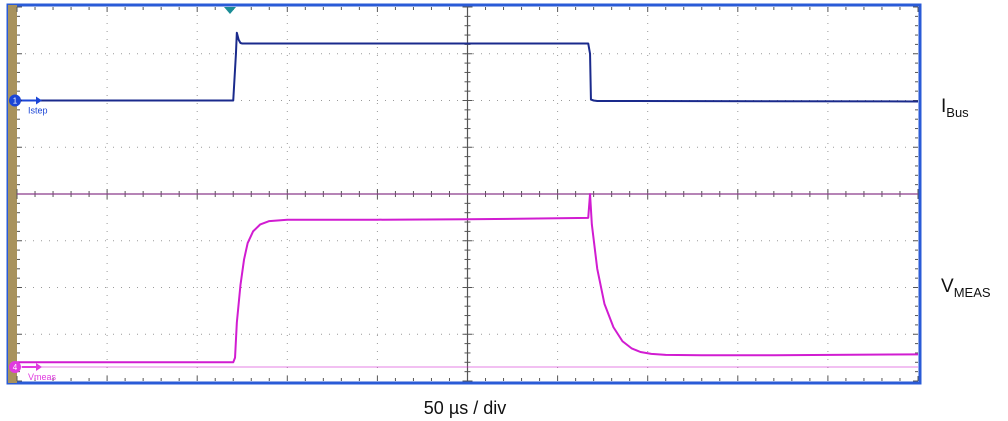  Describe the element at coordinates (957, 112) in the screenshot. I see `ibus-label-sub: Bus` at that location.